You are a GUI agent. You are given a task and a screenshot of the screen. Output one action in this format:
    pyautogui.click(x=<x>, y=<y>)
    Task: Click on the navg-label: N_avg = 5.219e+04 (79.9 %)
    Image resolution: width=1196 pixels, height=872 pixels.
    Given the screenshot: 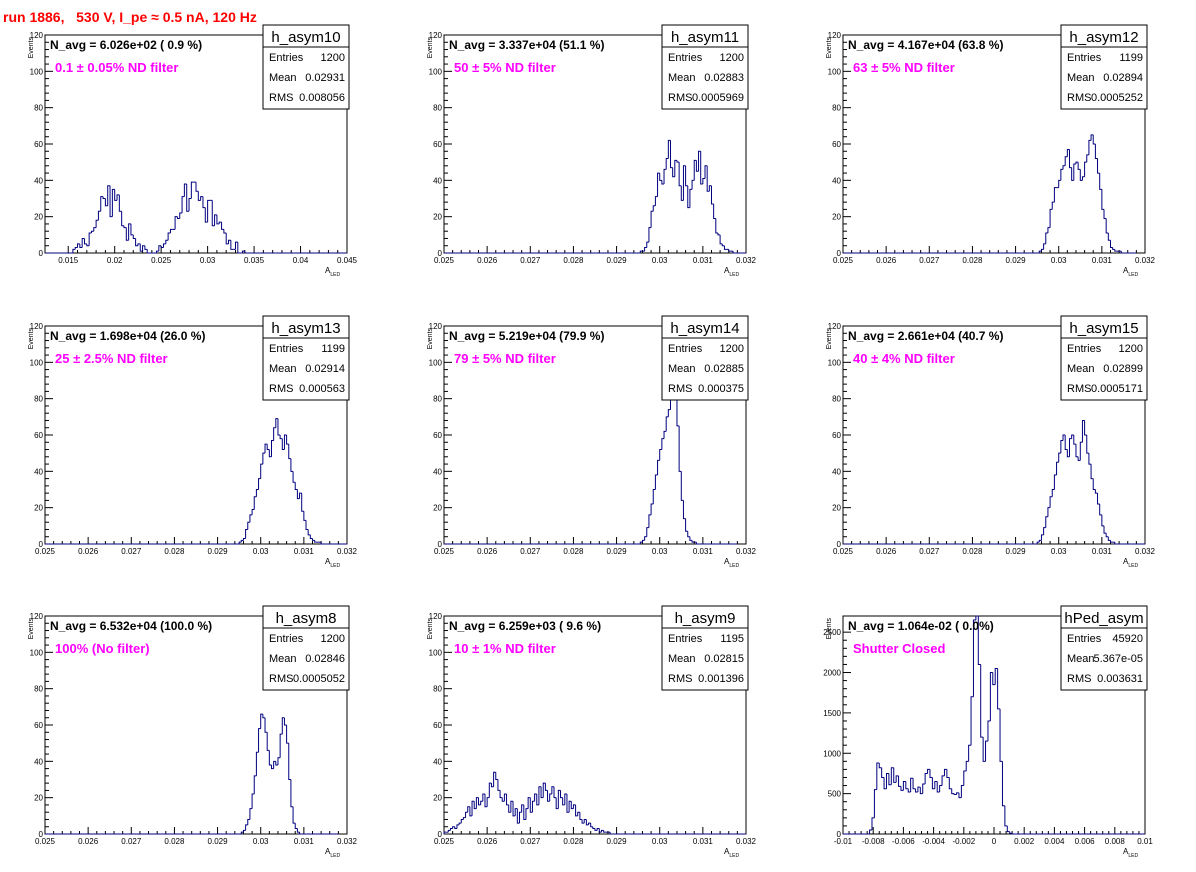 What is the action you would take?
    pyautogui.click(x=526, y=336)
    